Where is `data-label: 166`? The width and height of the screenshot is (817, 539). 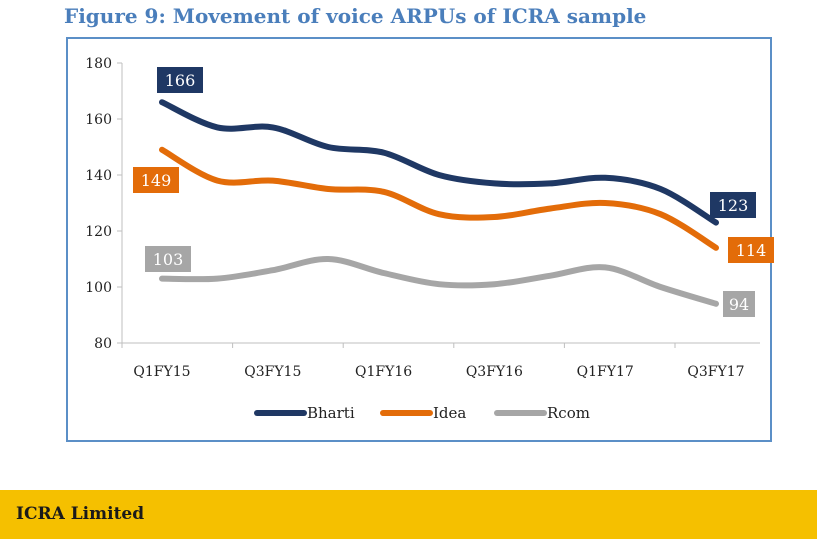 data-label: 166 is located at coordinates (180, 80).